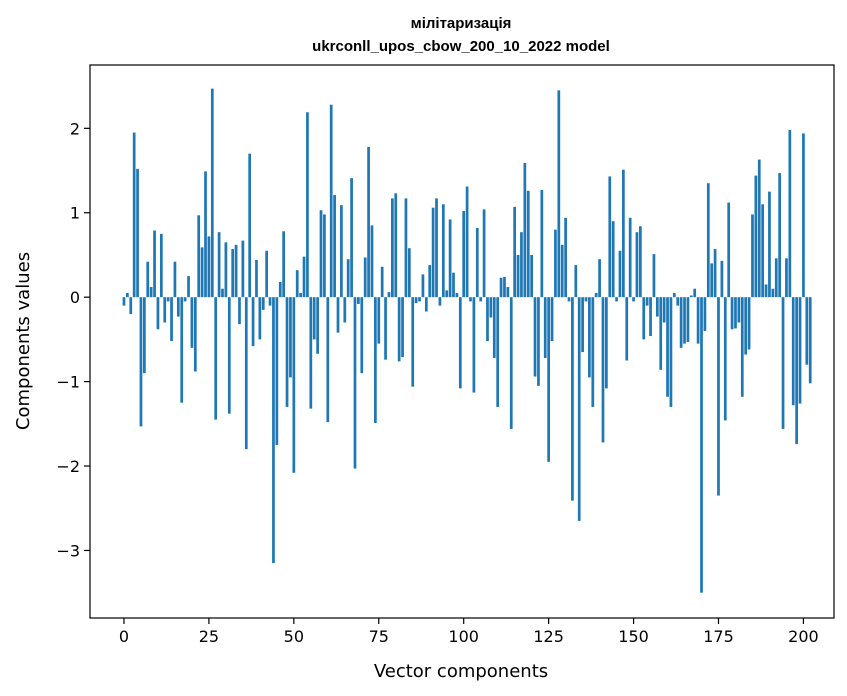 The image size is (847, 696). Describe the element at coordinates (75, 297) in the screenshot. I see `y-tick-label: 0` at that location.